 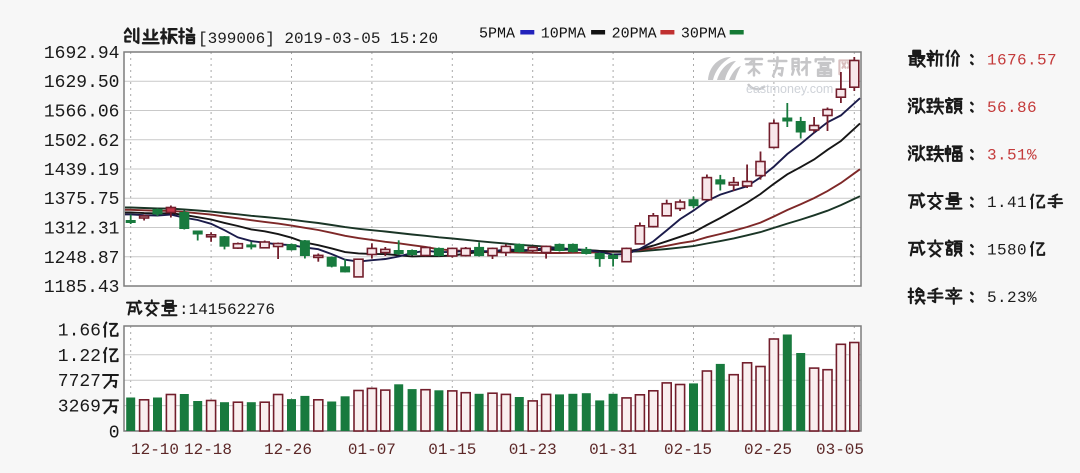 I want to click on svg-text: 5PMA, so click(x=497, y=34).